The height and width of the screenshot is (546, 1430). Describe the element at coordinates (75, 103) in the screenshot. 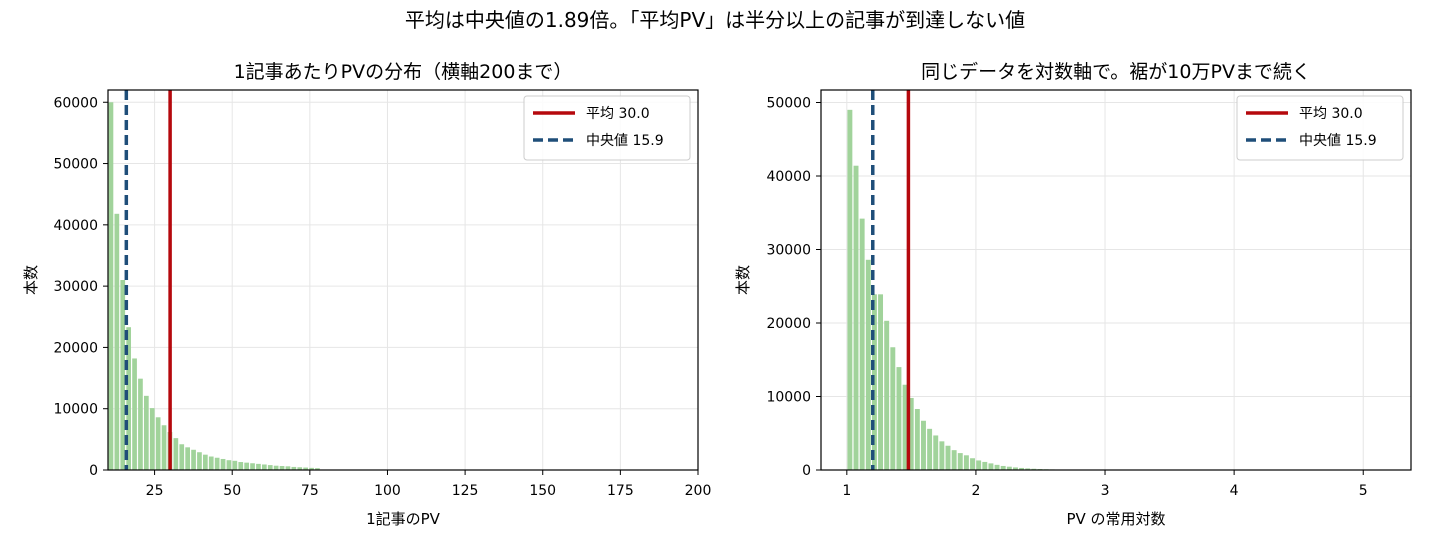

I see `y-tick-label: 60000` at that location.